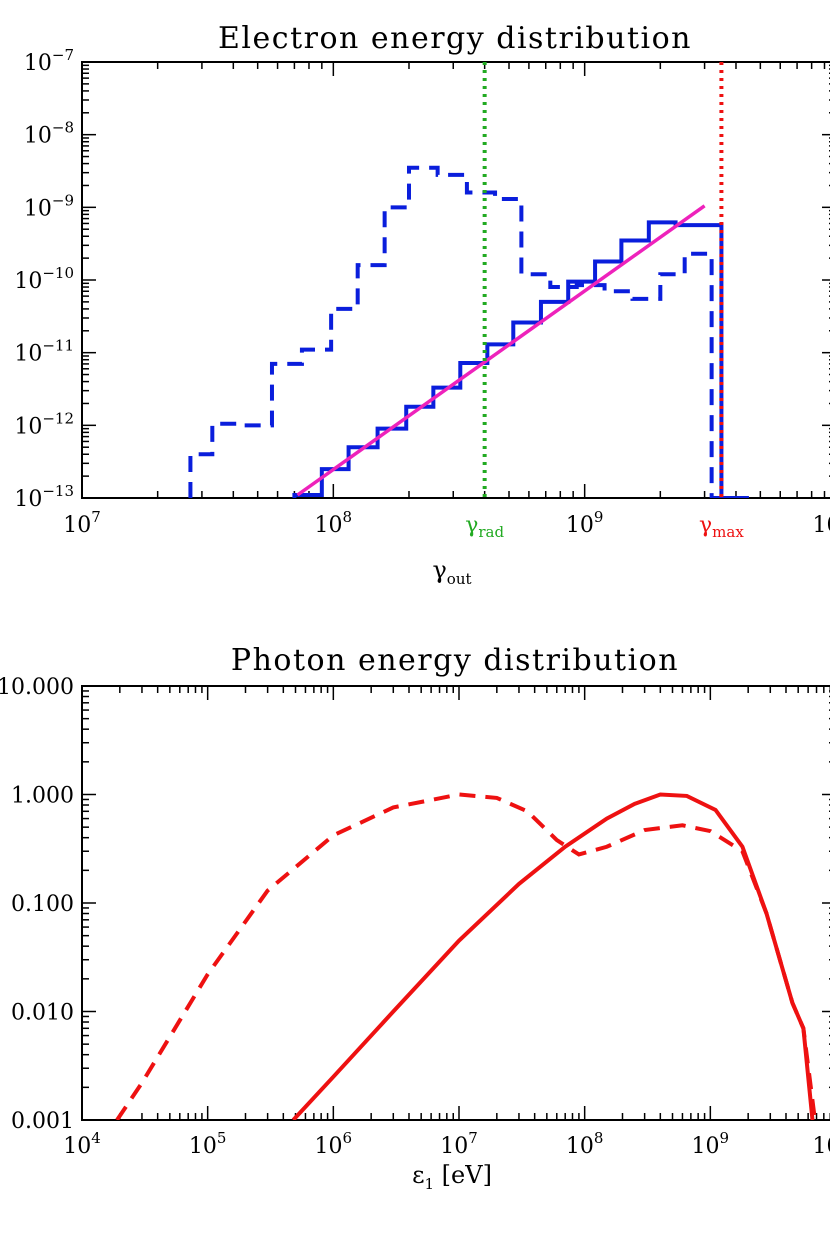 The height and width of the screenshot is (1246, 830). Describe the element at coordinates (42, 796) in the screenshot. I see `photon-y-tick-label: 1.000` at that location.